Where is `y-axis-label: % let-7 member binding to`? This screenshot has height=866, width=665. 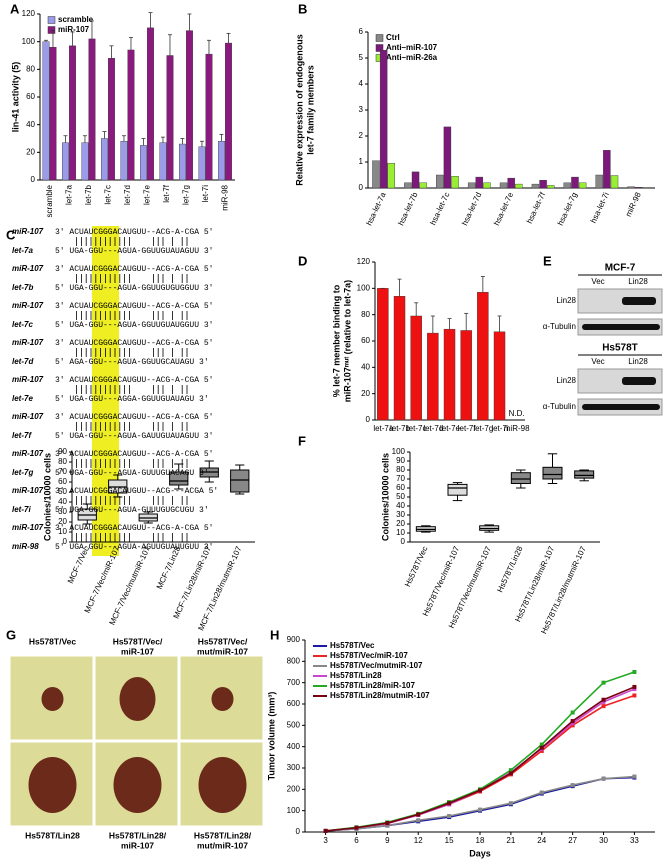 y-axis-label: % let-7 member binding to is located at coordinates (336, 340).